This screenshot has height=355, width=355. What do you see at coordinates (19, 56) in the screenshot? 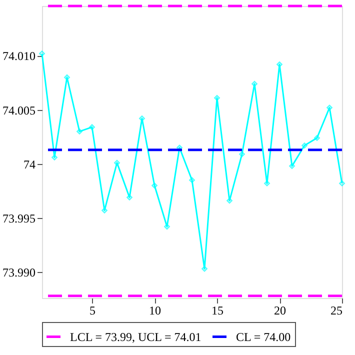
I see `y-tick-label: 74.010` at bounding box center [19, 56].